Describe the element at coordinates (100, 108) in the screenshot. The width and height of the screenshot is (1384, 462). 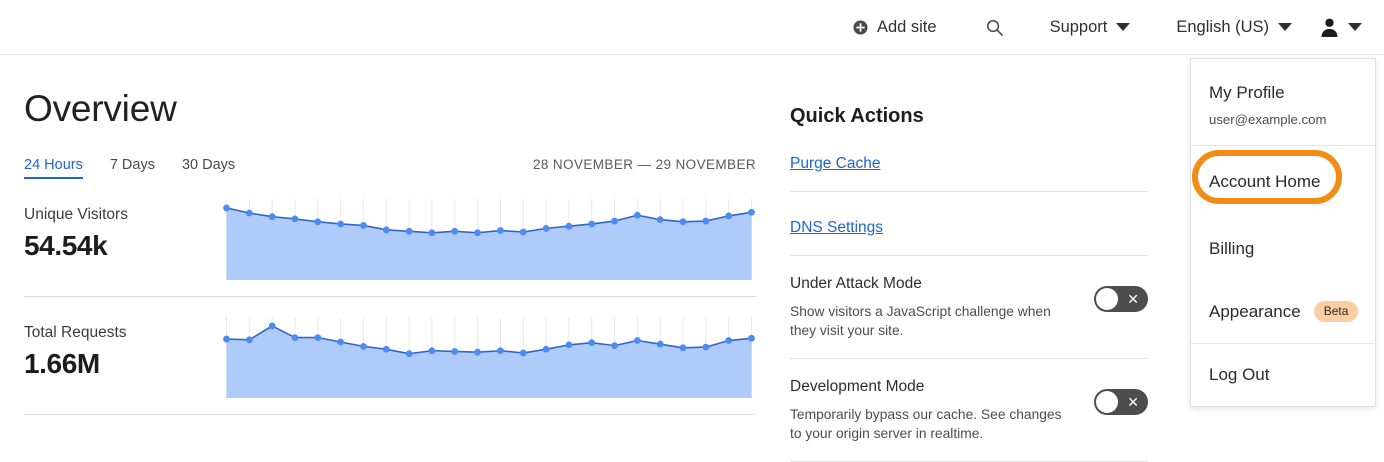
I see `page-title: Overview` at that location.